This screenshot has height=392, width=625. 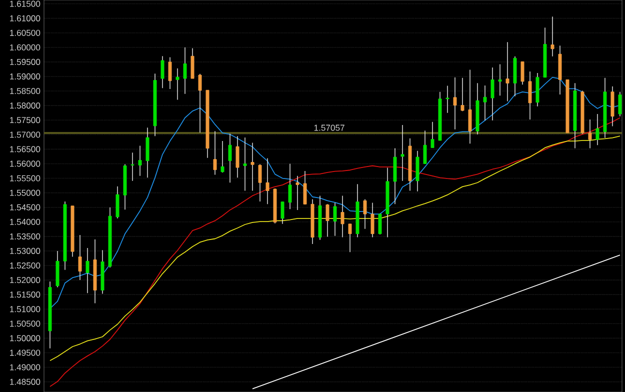 I want to click on y-tick-label: 1.50500, so click(x=25, y=323).